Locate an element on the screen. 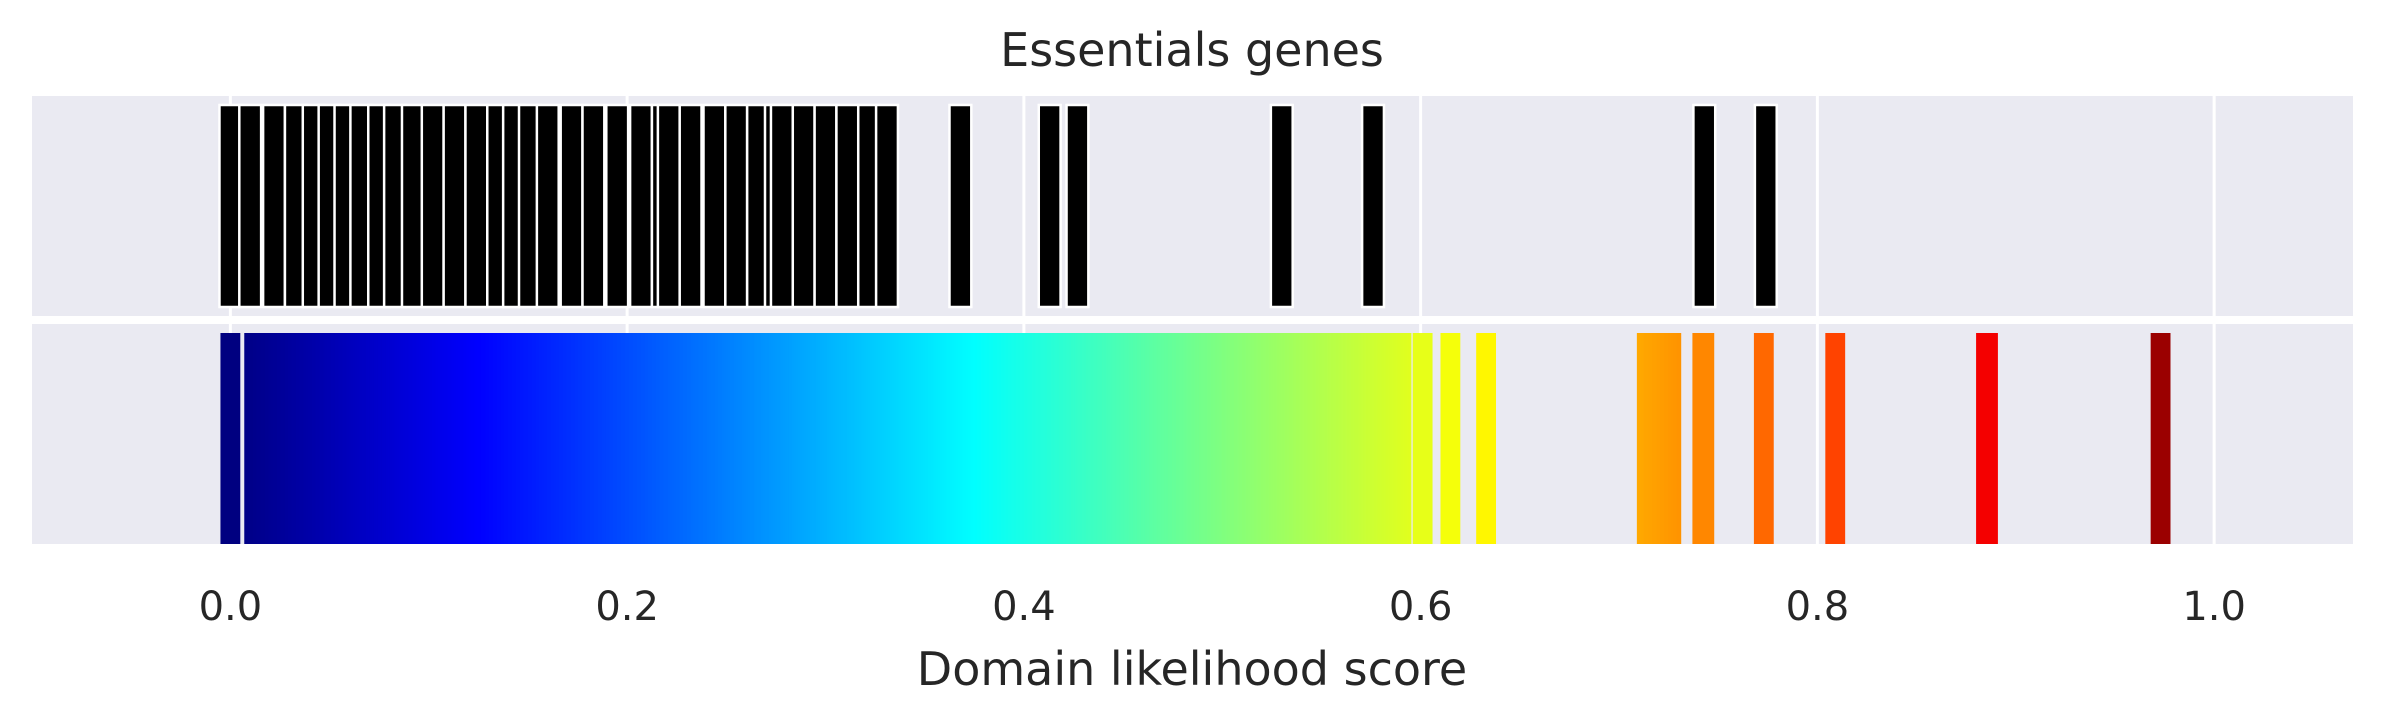 This screenshot has width=2385, height=725. x-axis-label: Domain likelihood score is located at coordinates (1192, 669).